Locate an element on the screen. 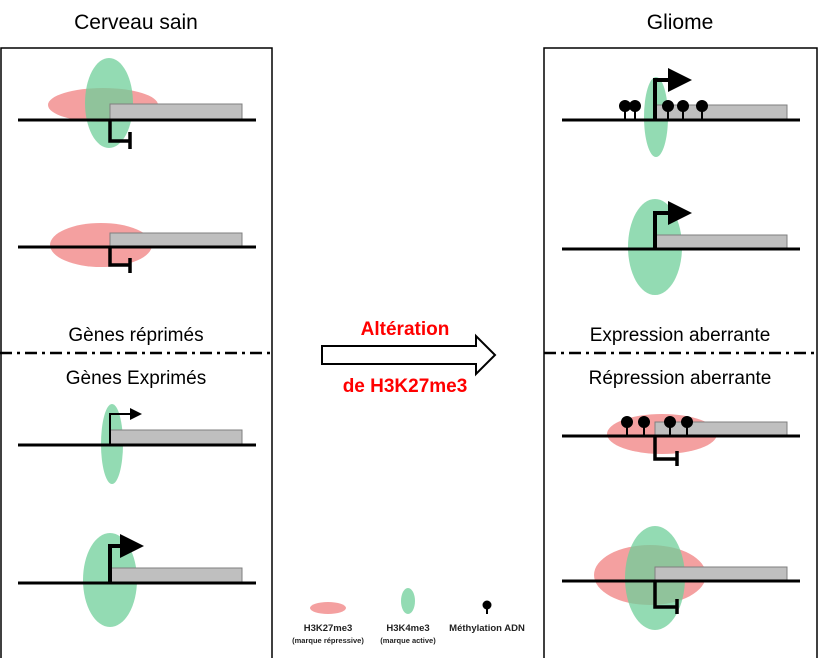  label-genes-reprimes: Gènes réprimés is located at coordinates (135, 335).